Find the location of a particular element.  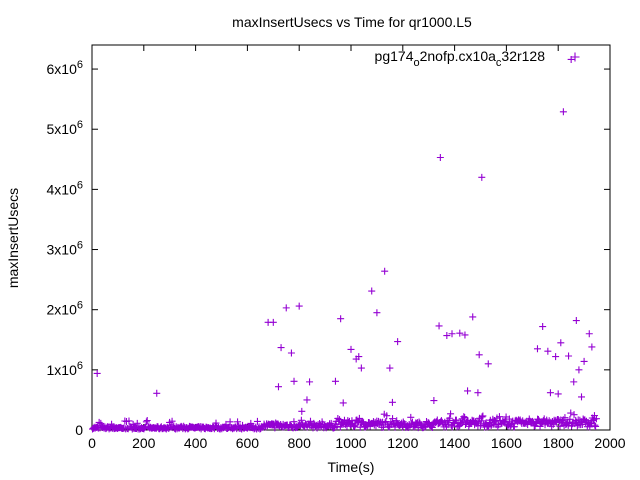

y-axis-label: maxInsertUsecs is located at coordinates (13, 238).